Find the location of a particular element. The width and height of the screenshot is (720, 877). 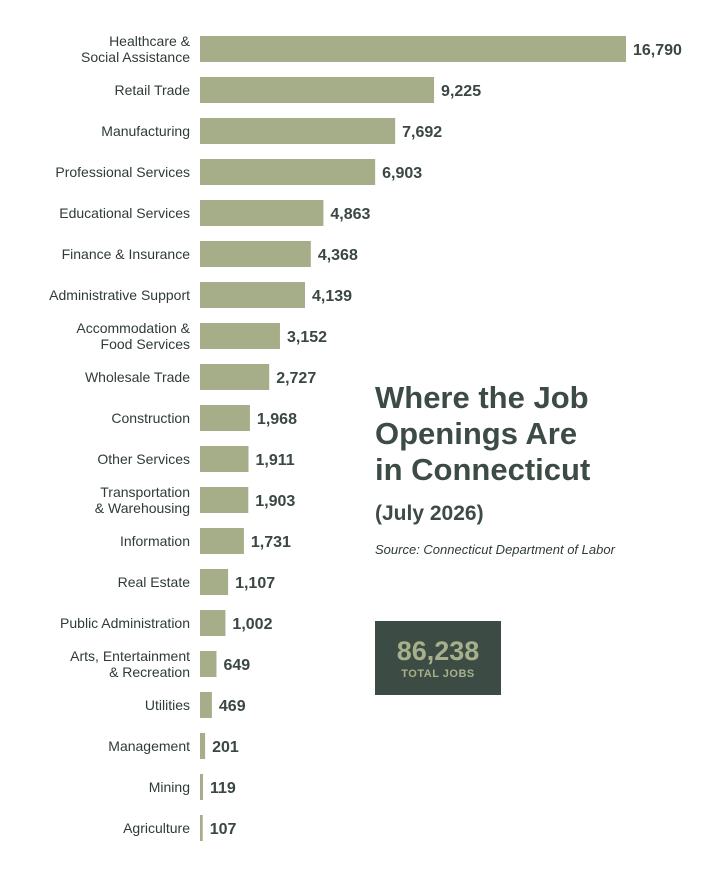

value-label: 1,903 is located at coordinates (275, 501).